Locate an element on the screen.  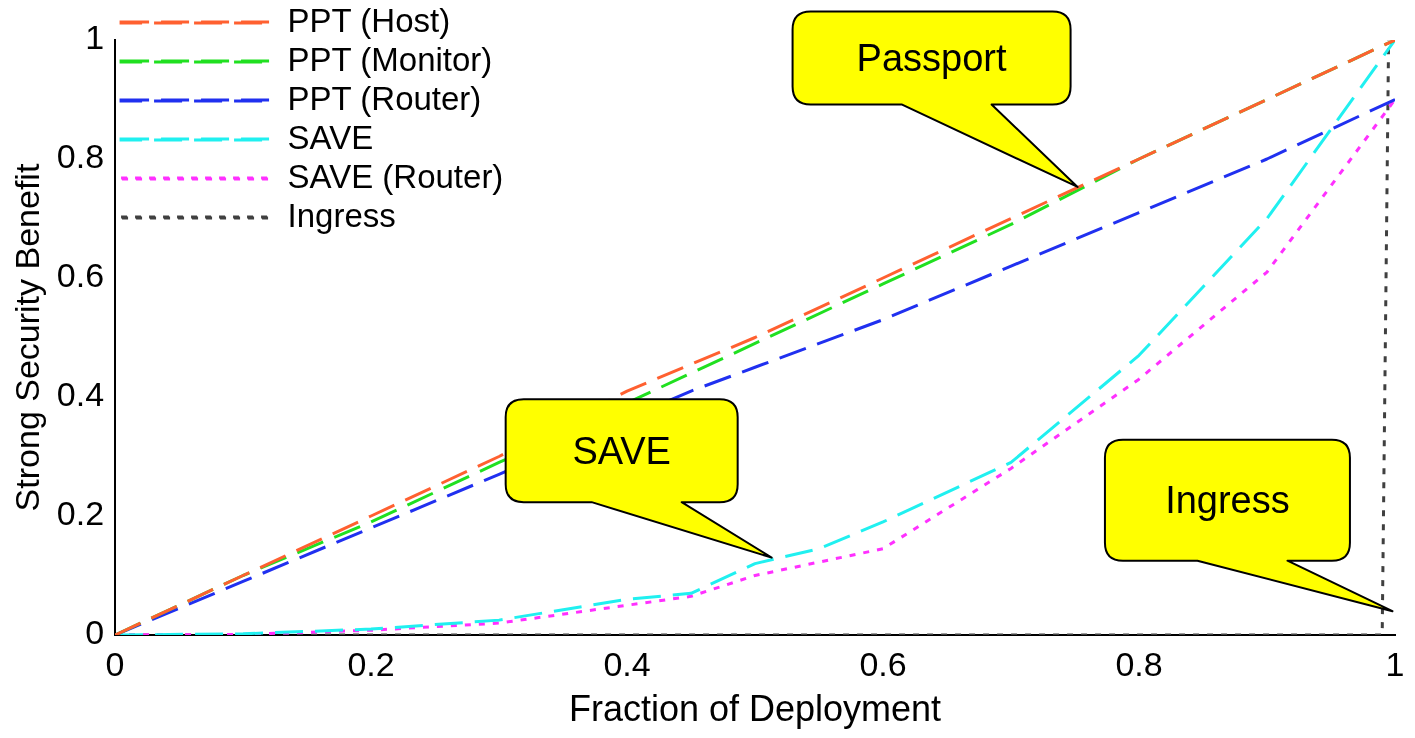
x-tick-label: 0.8 is located at coordinates (1139, 663).